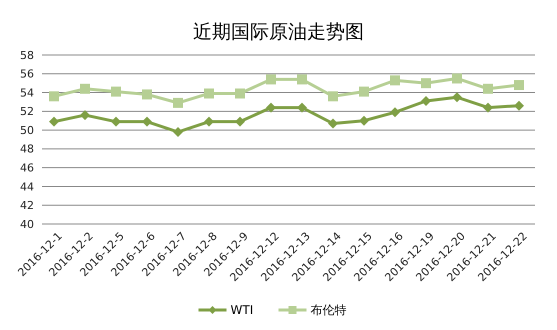 The image size is (557, 330). Describe the element at coordinates (27, 149) in the screenshot. I see `y-tick-label: 48` at that location.